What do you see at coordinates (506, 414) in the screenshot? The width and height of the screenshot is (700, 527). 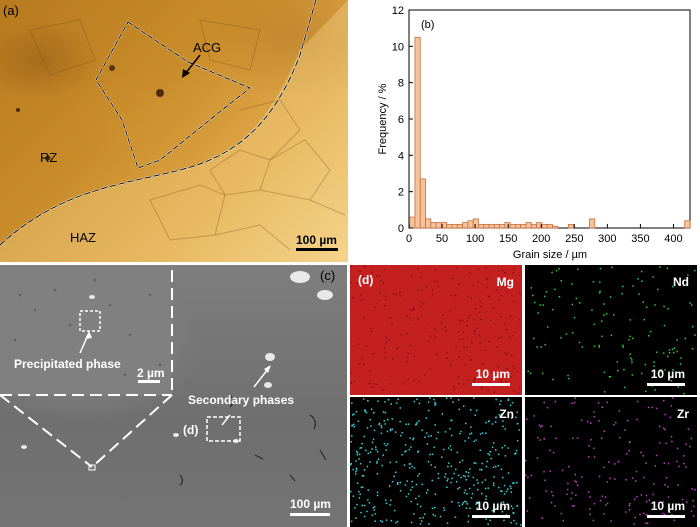 I see `map-element-zn: Zn` at bounding box center [506, 414].